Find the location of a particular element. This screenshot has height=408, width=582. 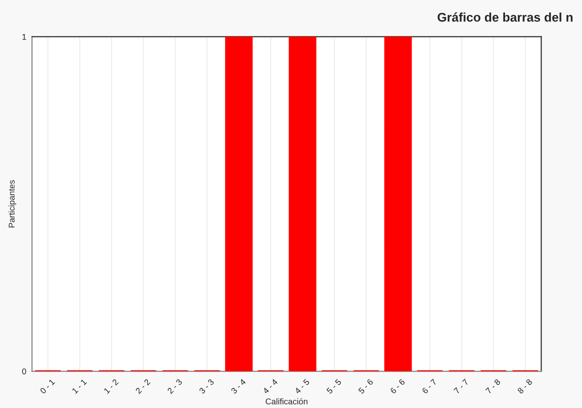

x-tick-label: 1 - 2 is located at coordinates (111, 386).